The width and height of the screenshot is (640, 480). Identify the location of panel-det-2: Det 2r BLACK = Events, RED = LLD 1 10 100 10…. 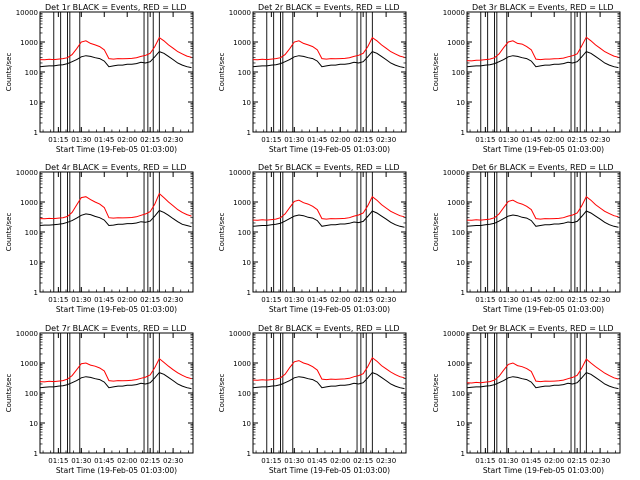
(312, 78).